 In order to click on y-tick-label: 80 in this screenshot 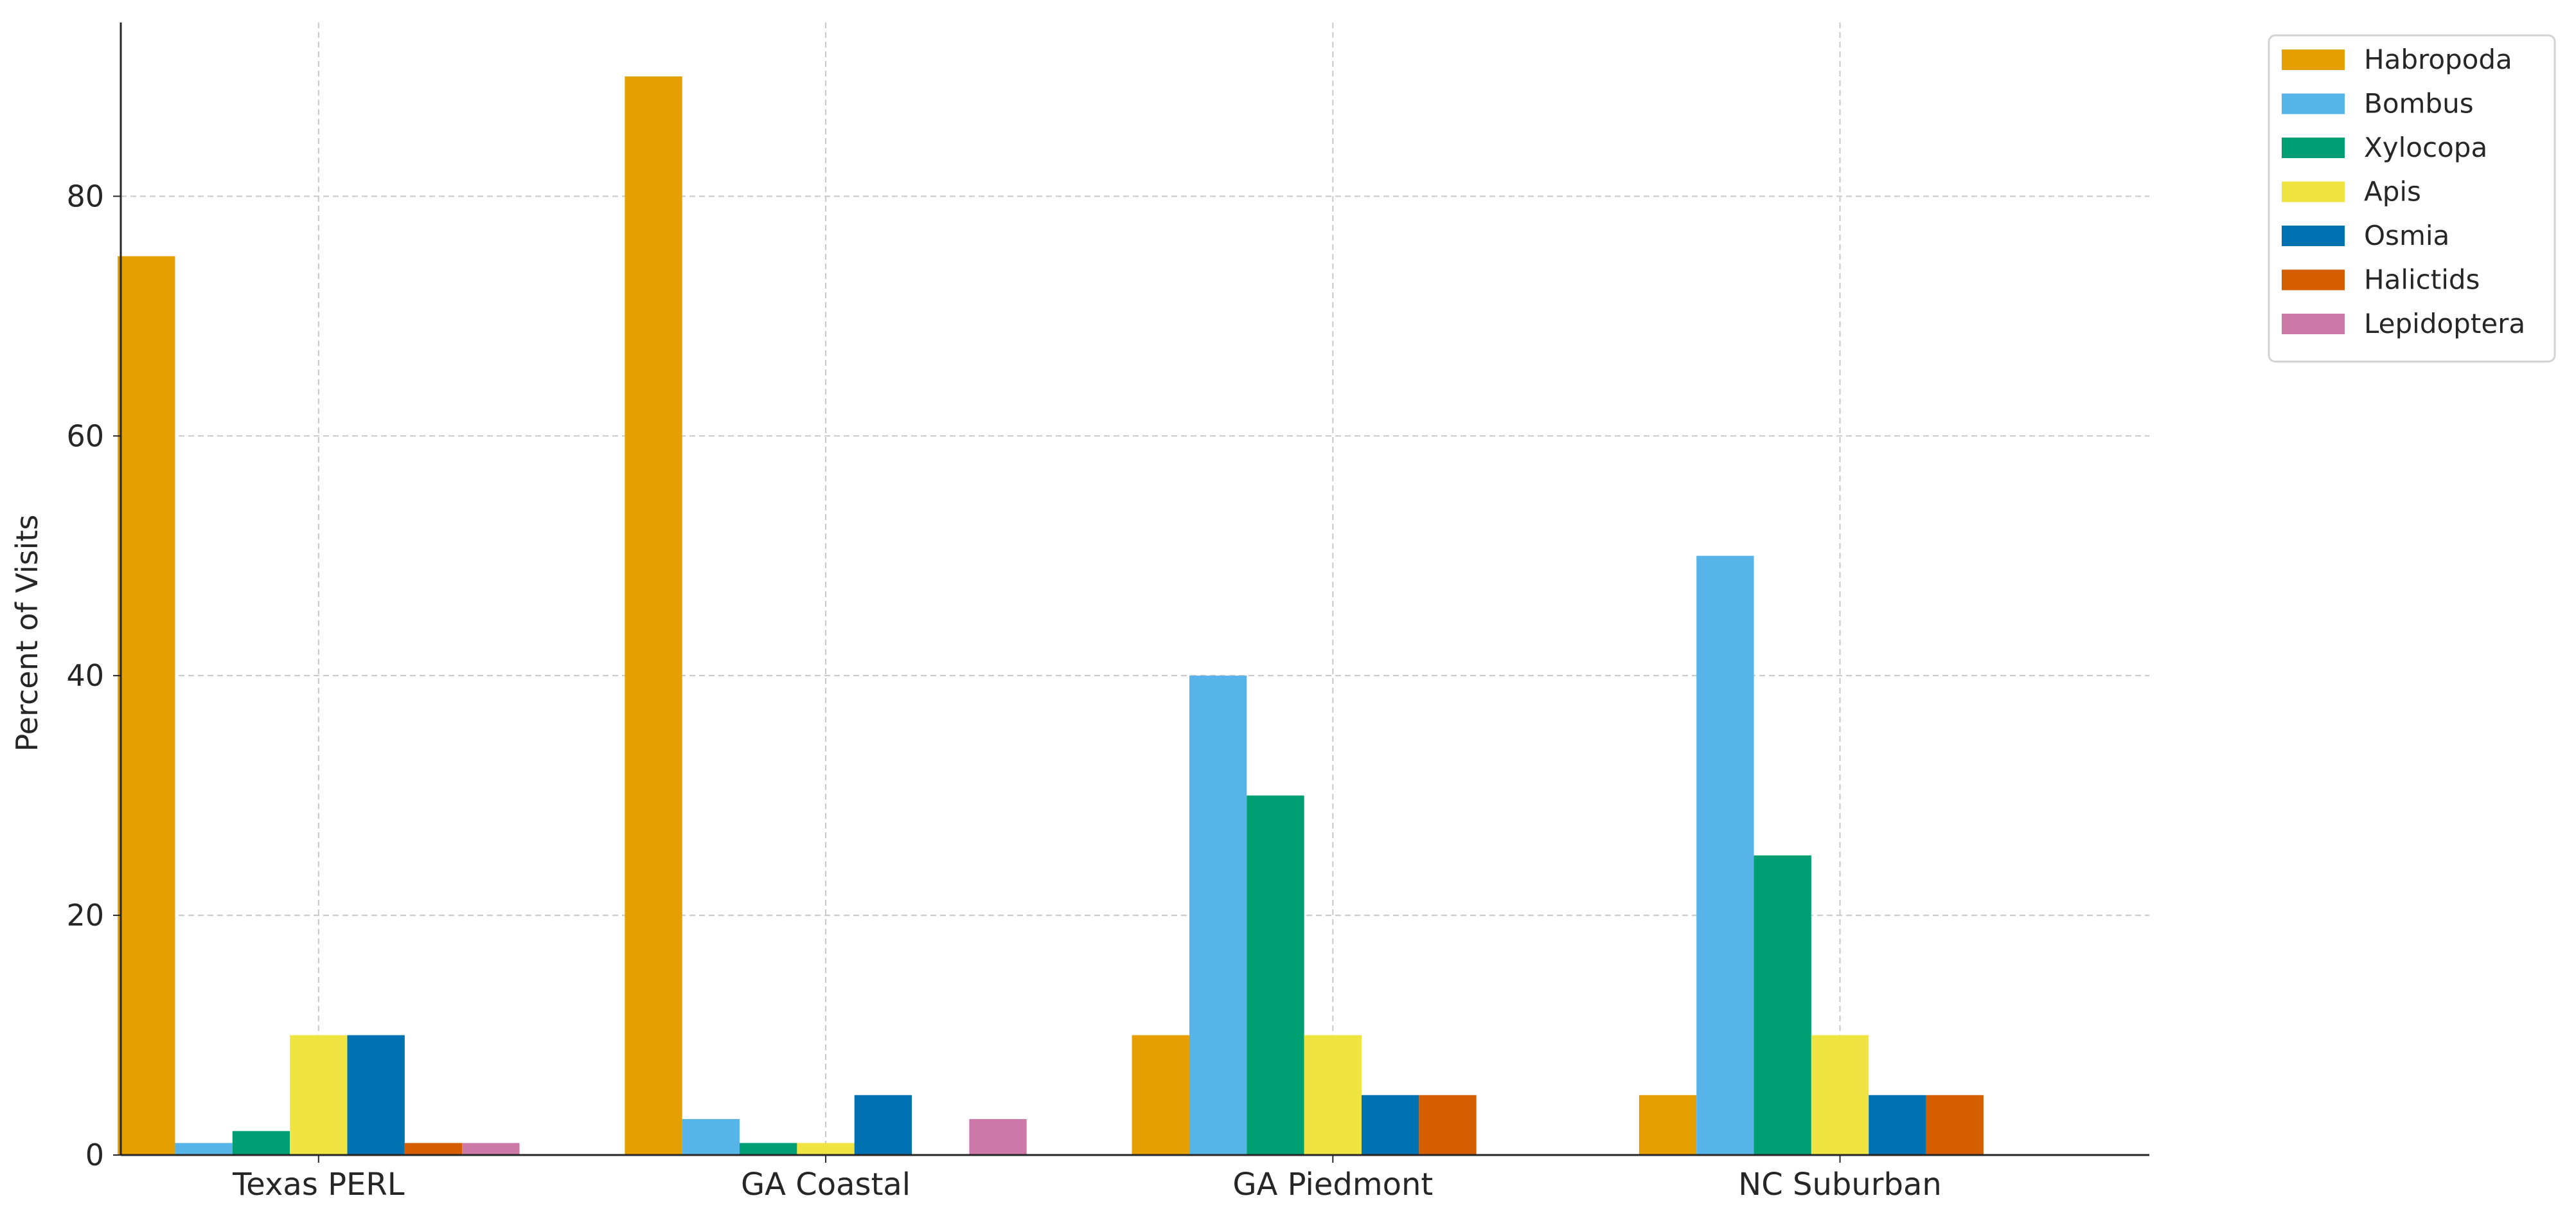, I will do `click(85, 196)`.